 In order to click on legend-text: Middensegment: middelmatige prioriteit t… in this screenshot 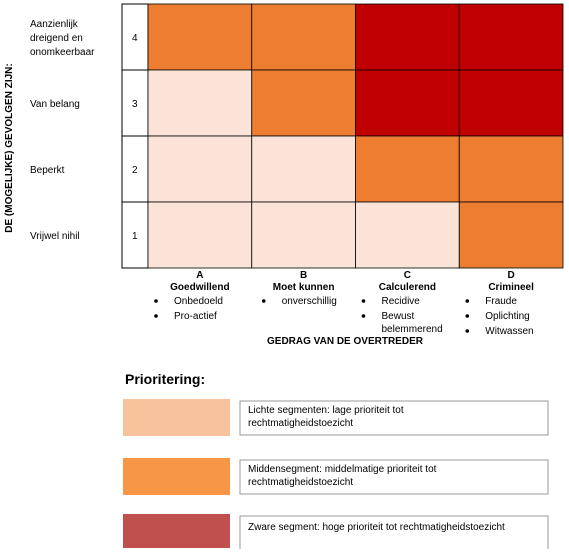, I will do `click(342, 469)`.